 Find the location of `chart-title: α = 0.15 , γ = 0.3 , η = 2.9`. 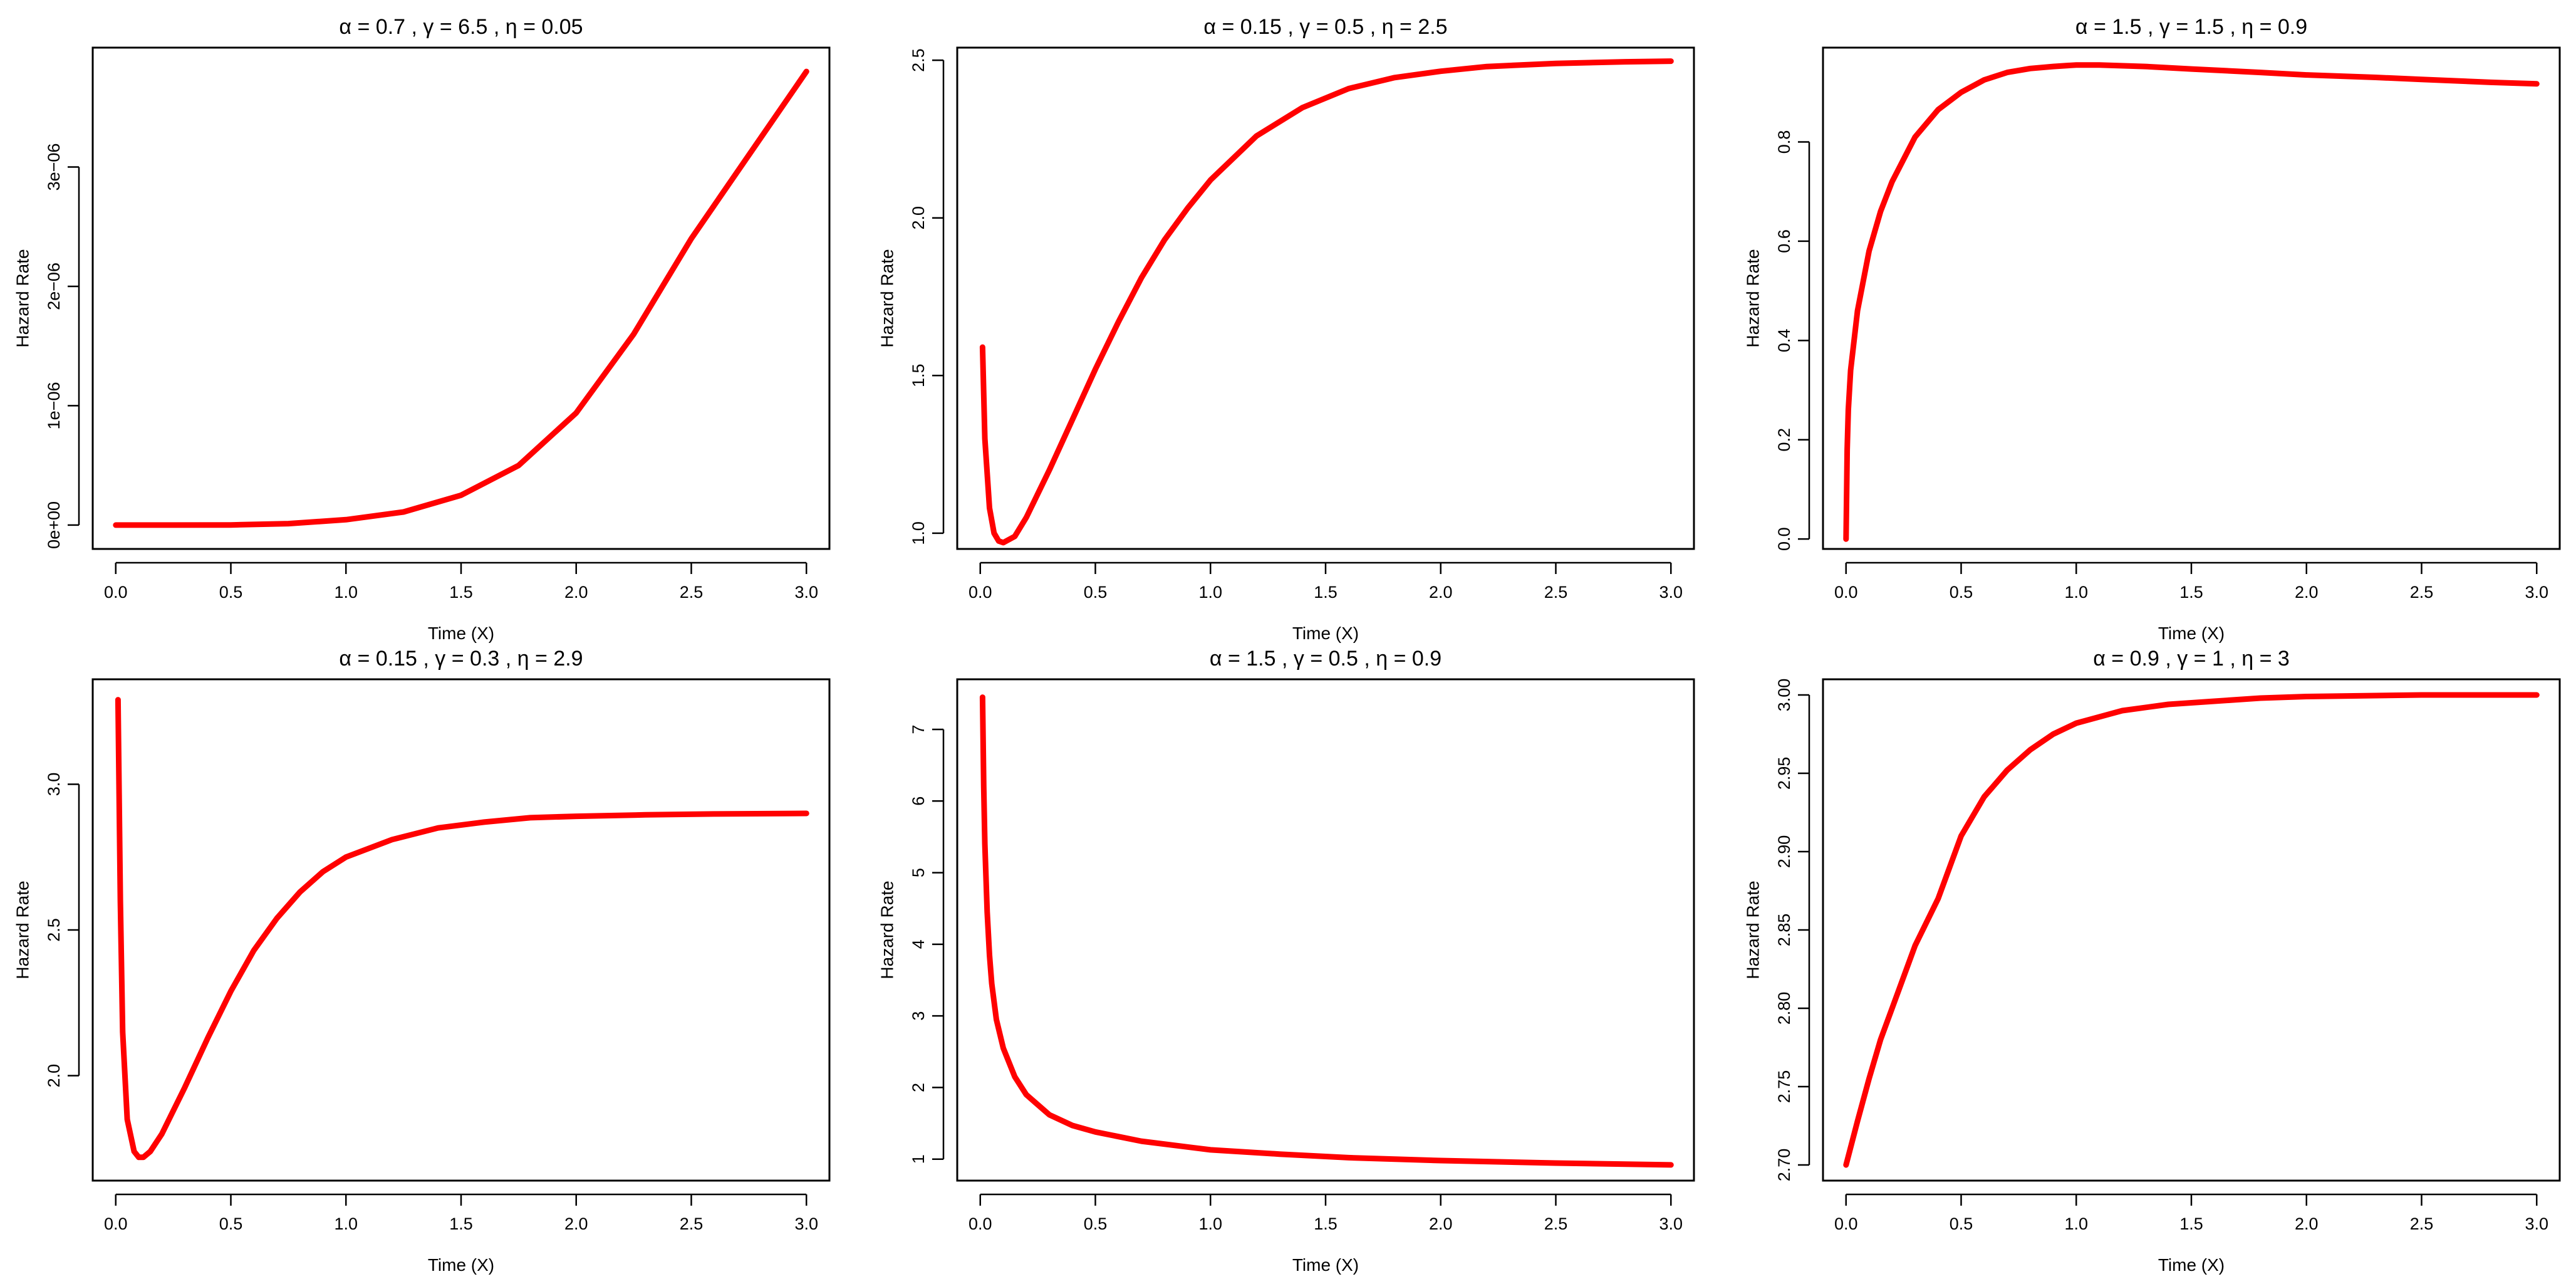

chart-title: α = 0.15 , γ = 0.3 , η = 2.9 is located at coordinates (461, 659).